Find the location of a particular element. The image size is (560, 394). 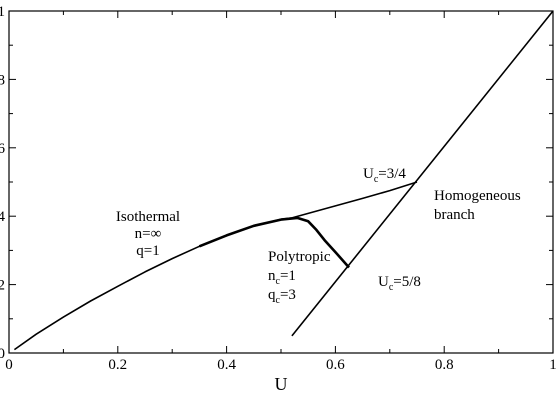

annotation-line: branch is located at coordinates (454, 215).